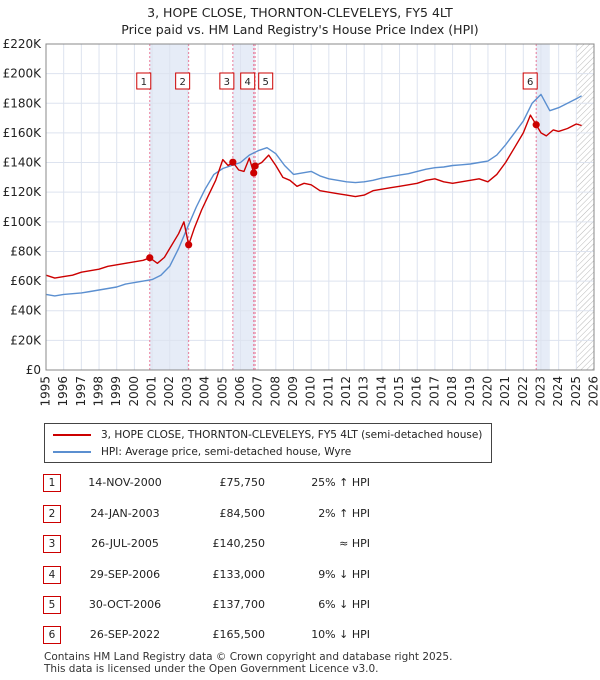  What do you see at coordinates (23, 44) in the screenshot?
I see `y-tick-label: £220K` at bounding box center [23, 44].